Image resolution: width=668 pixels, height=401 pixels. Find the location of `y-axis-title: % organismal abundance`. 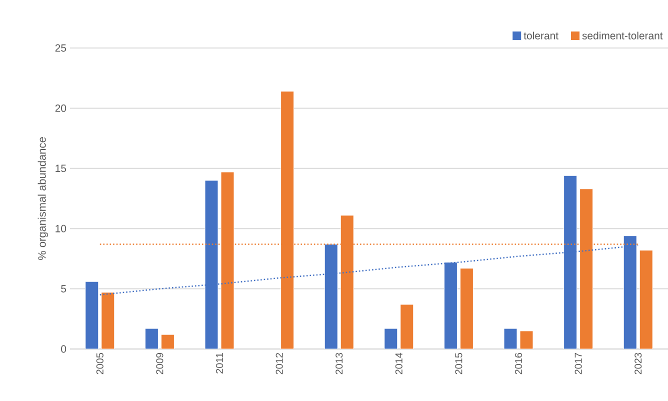

y-axis-title: % organismal abundance is located at coordinates (43, 198).